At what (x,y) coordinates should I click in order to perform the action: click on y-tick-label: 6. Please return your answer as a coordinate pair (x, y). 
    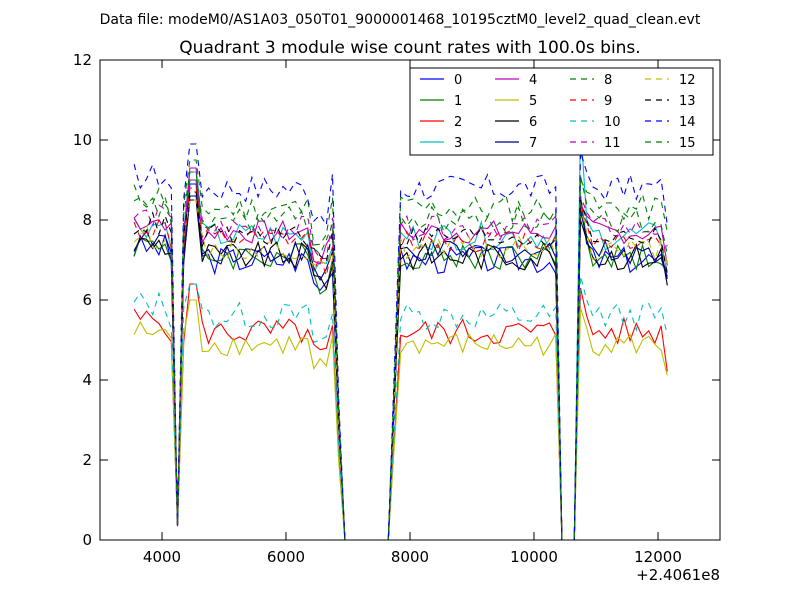
    Looking at the image, I should click on (87, 300).